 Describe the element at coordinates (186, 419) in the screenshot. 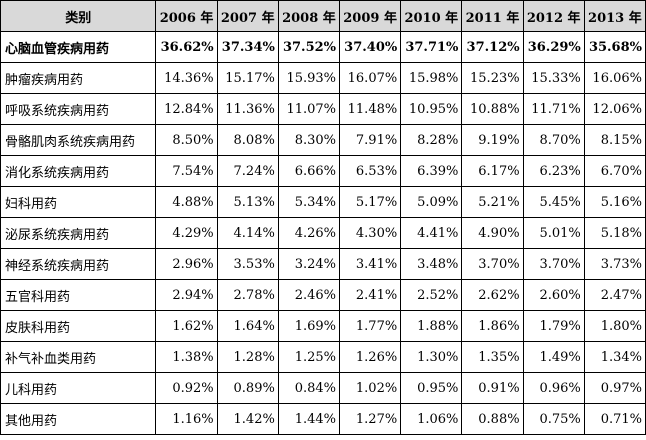

I see `value-cell: 1.16%` at that location.